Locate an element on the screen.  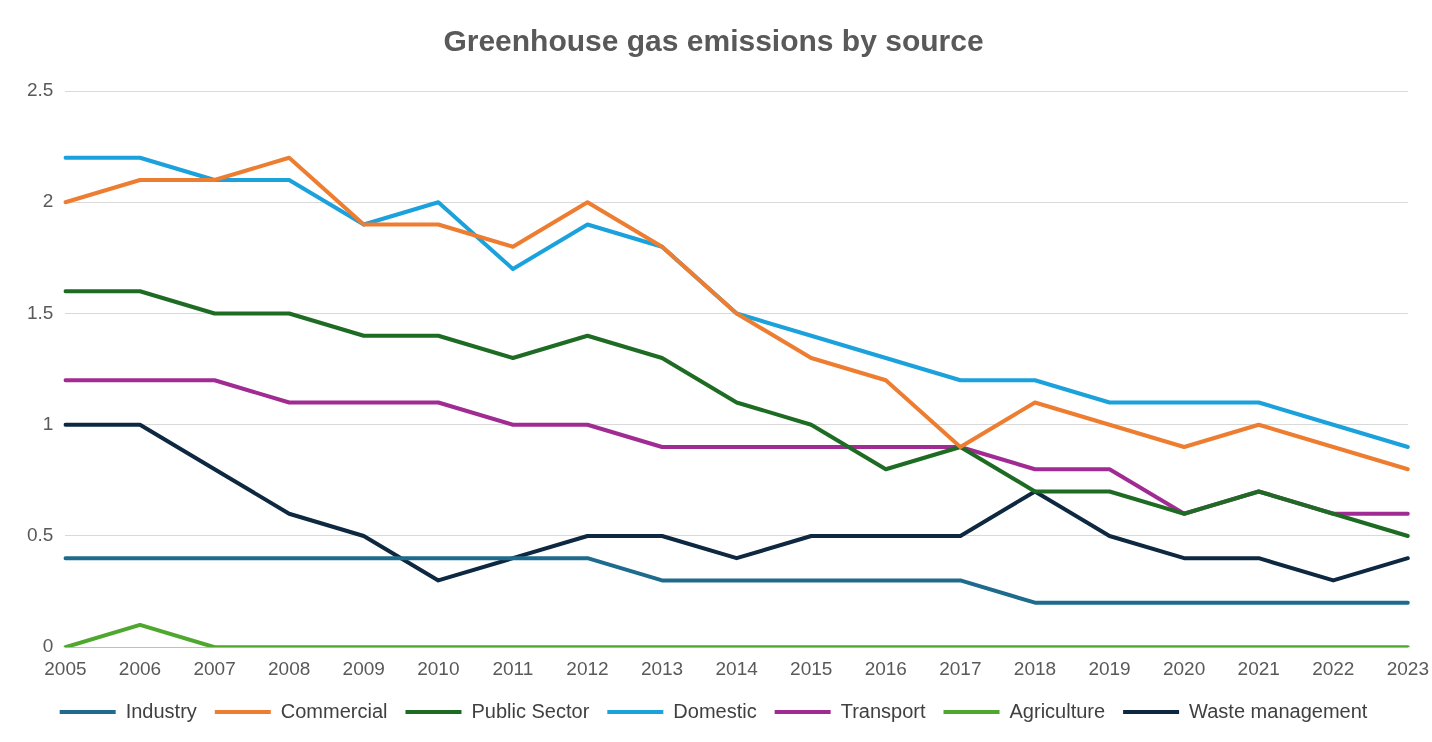
x-tick-label: 2005 is located at coordinates (65, 668).